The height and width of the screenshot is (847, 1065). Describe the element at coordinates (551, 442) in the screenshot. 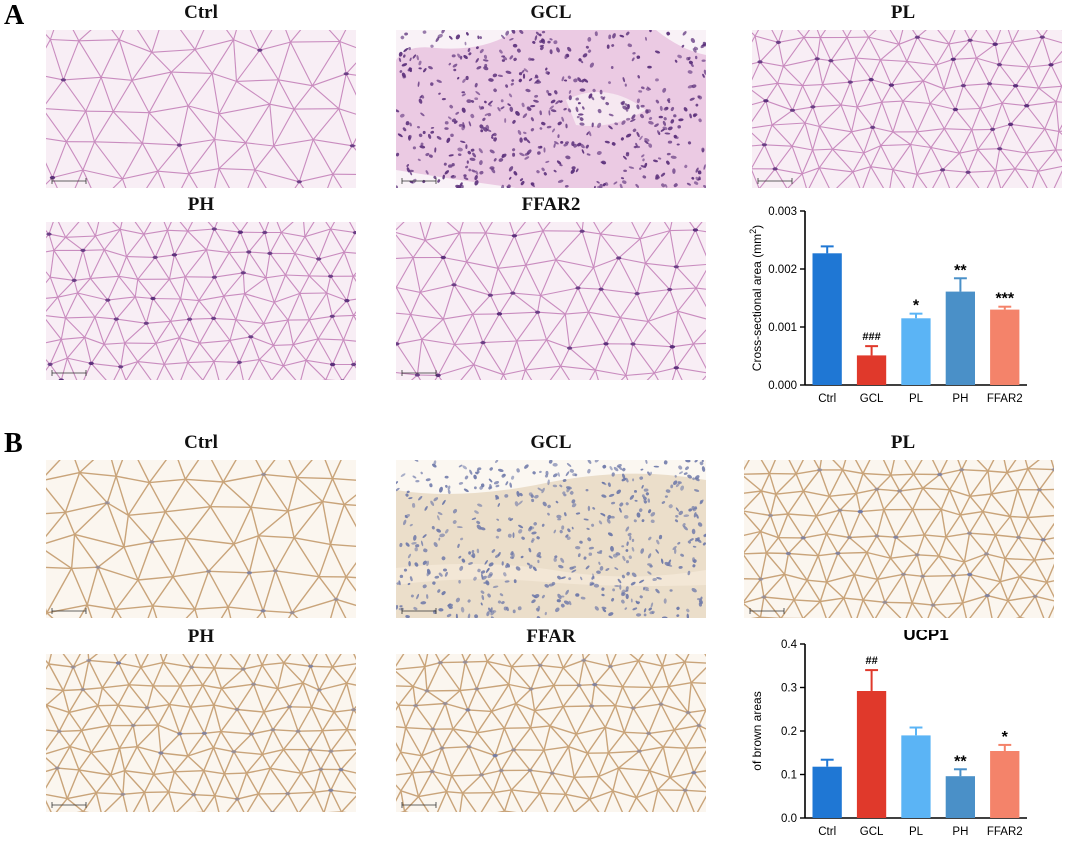

I see `image-title-b-gcl: GCL` at that location.